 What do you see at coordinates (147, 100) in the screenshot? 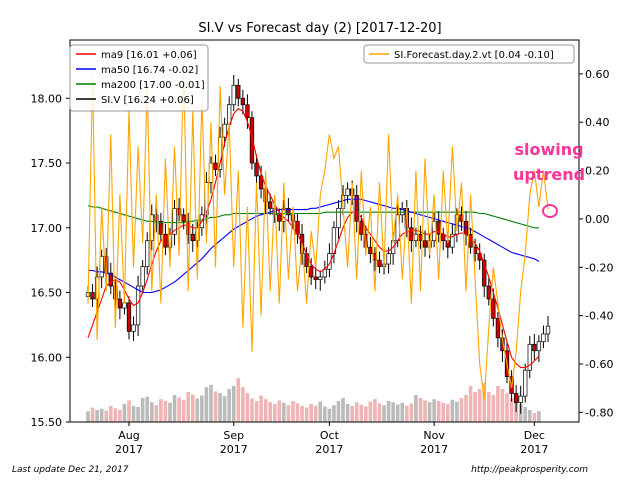
I see `legend-left-label: SI.V [16.24 +0.06]` at bounding box center [147, 100].